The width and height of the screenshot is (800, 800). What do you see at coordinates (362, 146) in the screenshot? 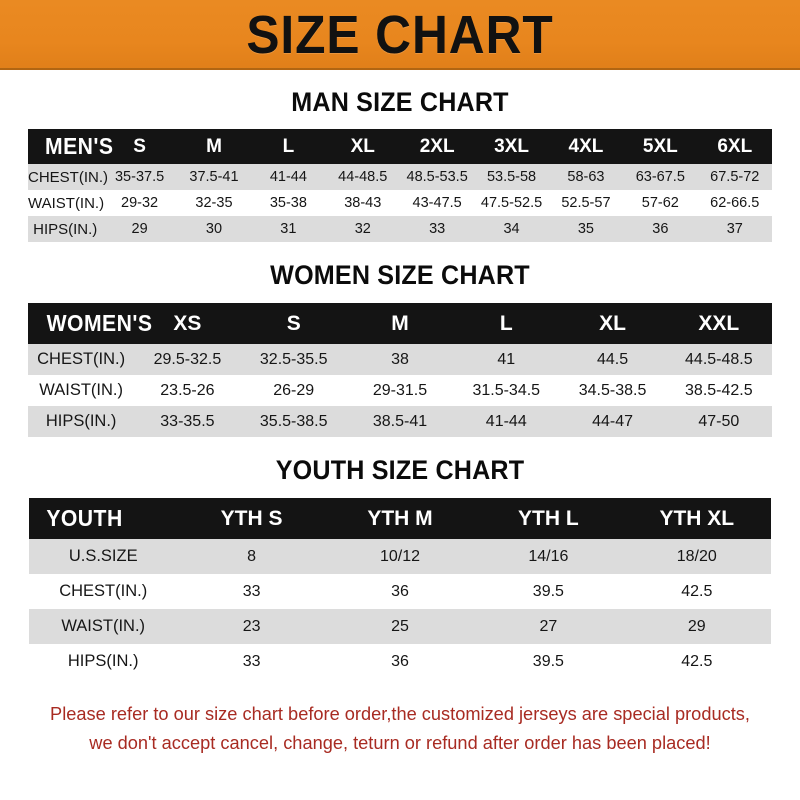
I see `man-size-header-xl: XL` at bounding box center [362, 146].